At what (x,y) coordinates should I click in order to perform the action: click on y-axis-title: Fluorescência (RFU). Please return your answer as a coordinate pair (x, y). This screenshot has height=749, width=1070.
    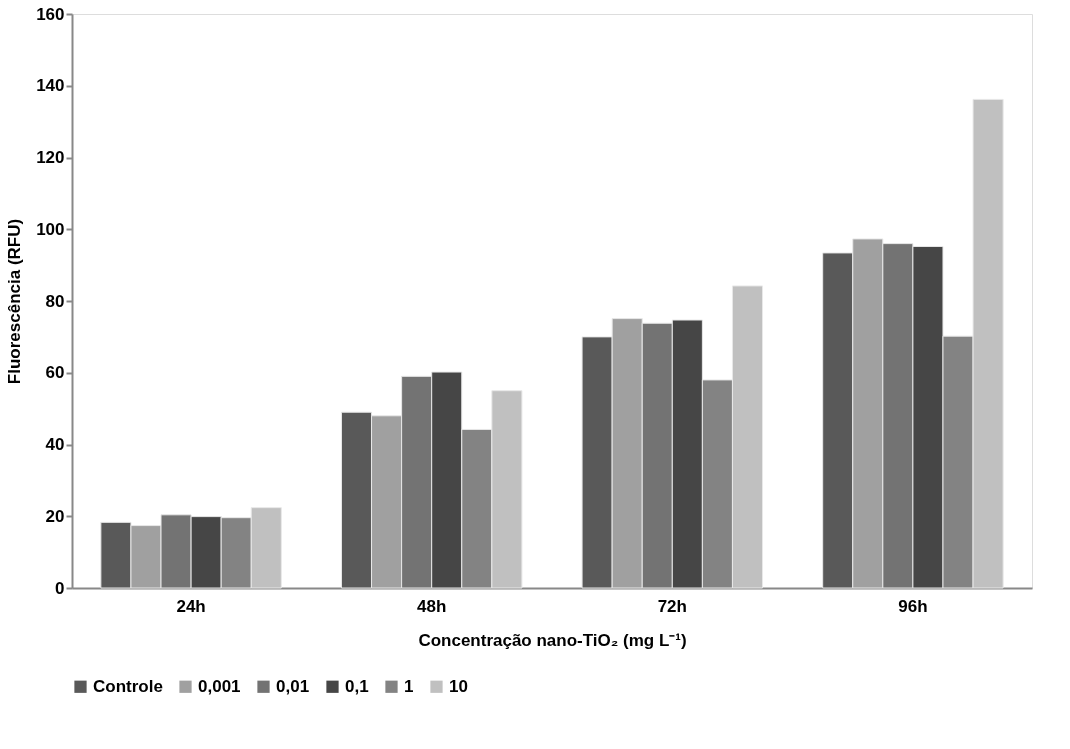
    Looking at the image, I should click on (15, 301).